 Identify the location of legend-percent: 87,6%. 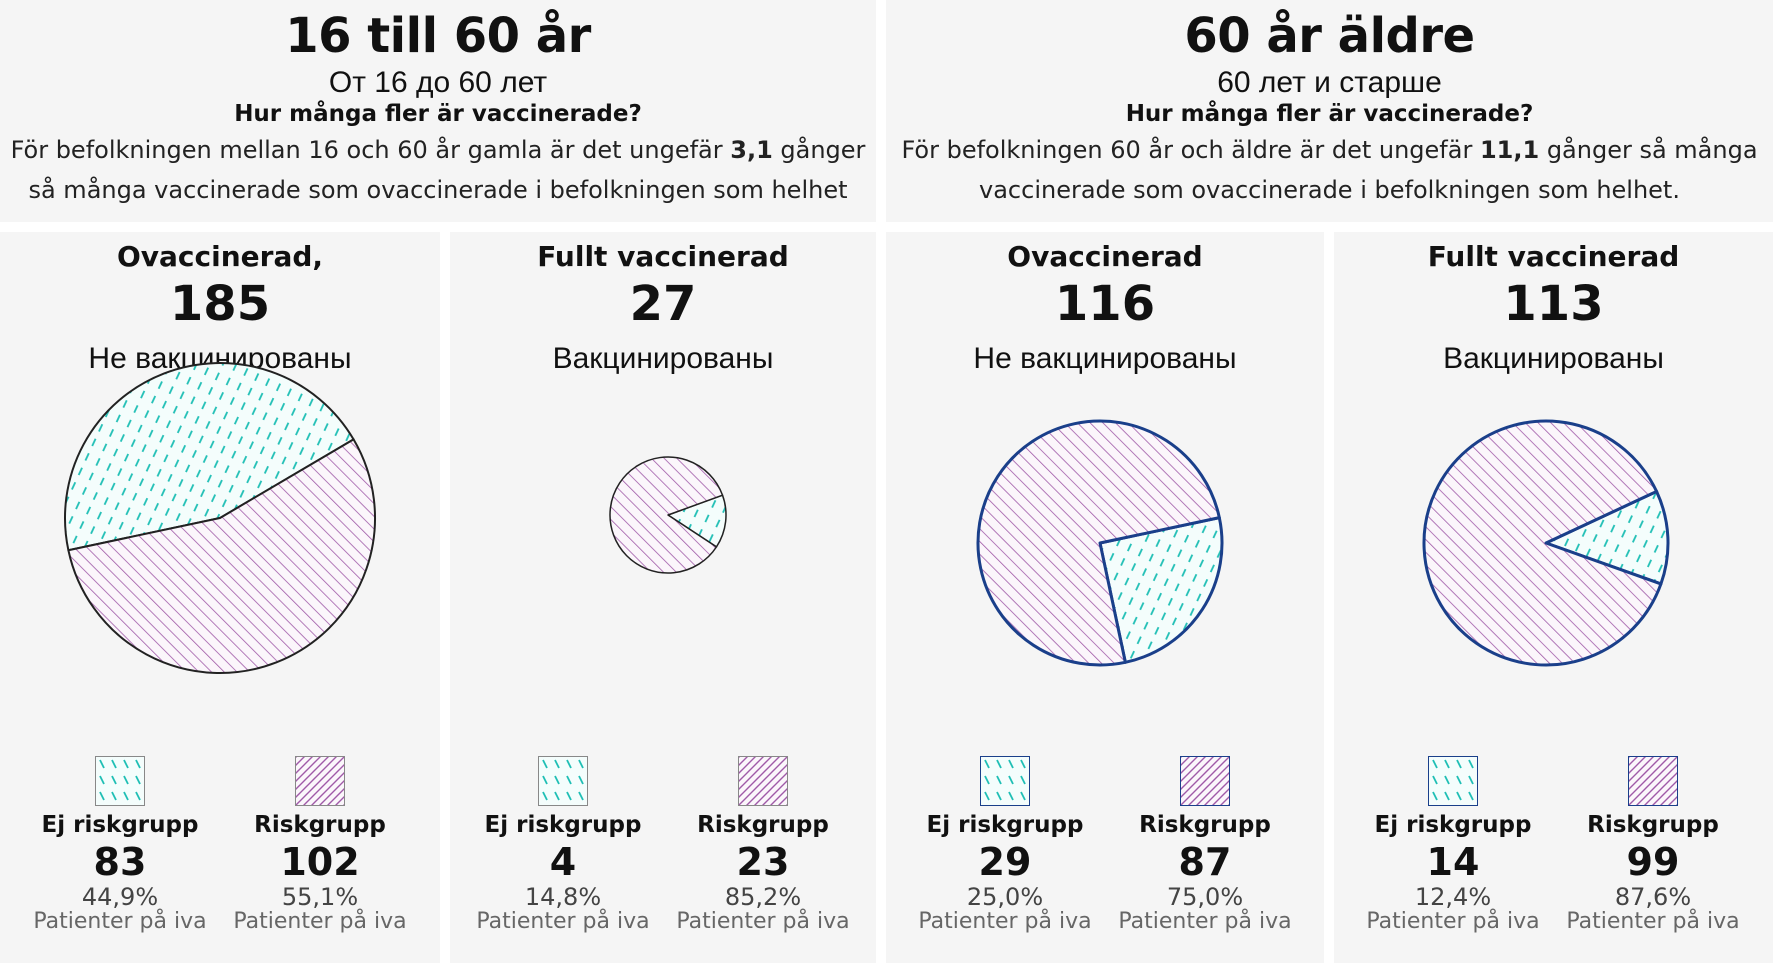
(1653, 896).